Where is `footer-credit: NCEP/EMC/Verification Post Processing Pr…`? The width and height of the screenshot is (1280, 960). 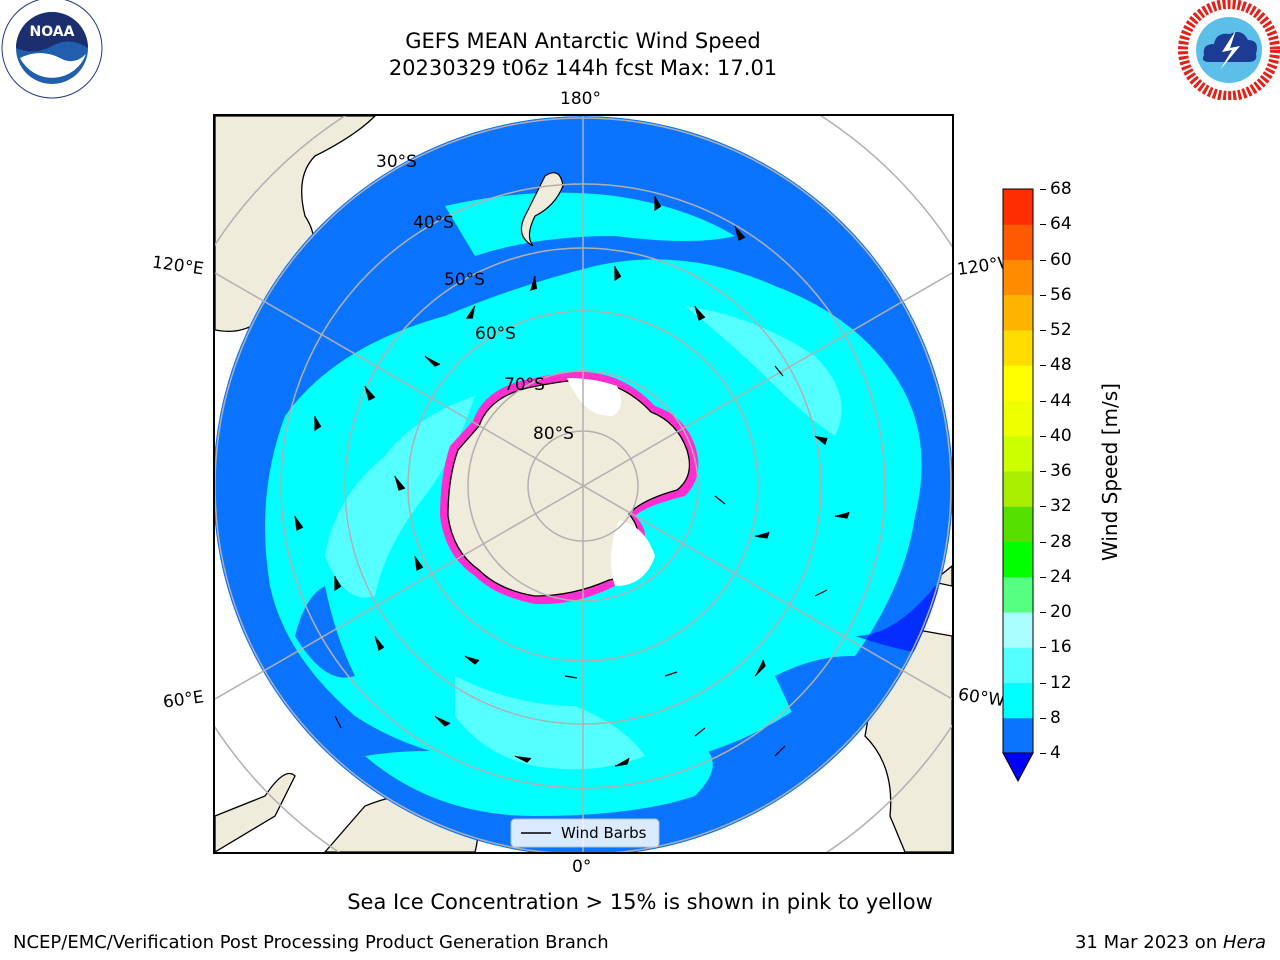
footer-credit: NCEP/EMC/Verification Post Processing Pr… is located at coordinates (311, 942).